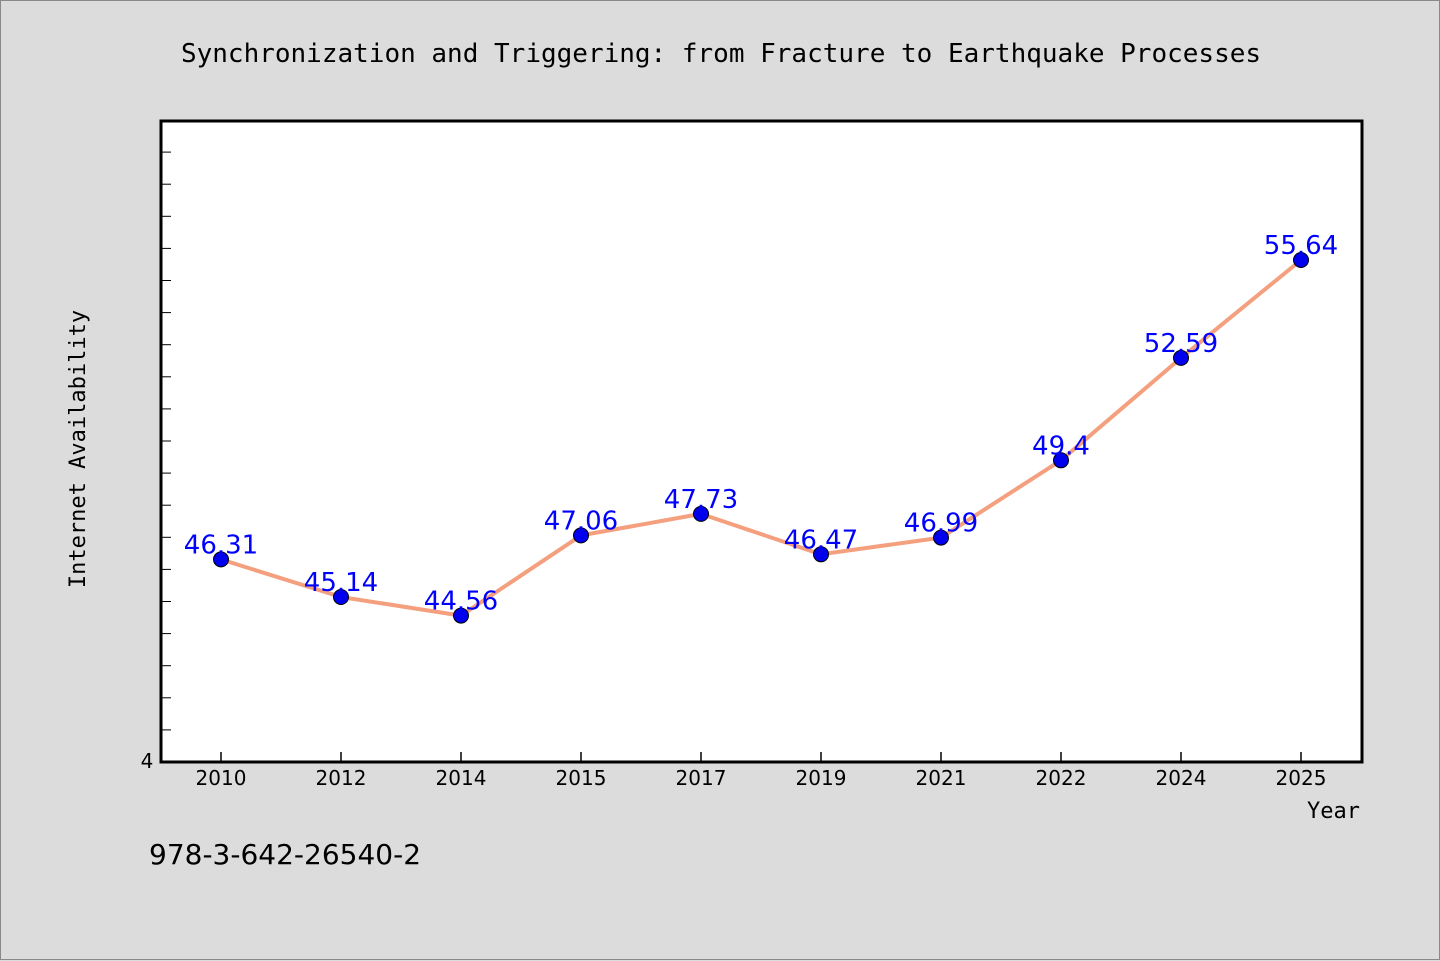 The width and height of the screenshot is (1440, 961). Describe the element at coordinates (821, 540) in the screenshot. I see `data-label: 46.47` at that location.